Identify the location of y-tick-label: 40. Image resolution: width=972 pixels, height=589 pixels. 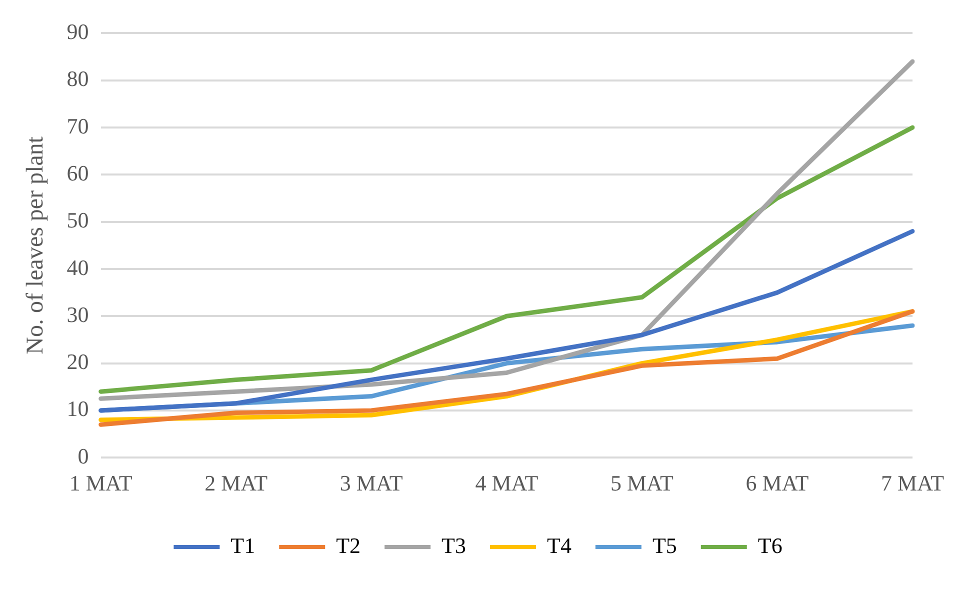
(77, 267).